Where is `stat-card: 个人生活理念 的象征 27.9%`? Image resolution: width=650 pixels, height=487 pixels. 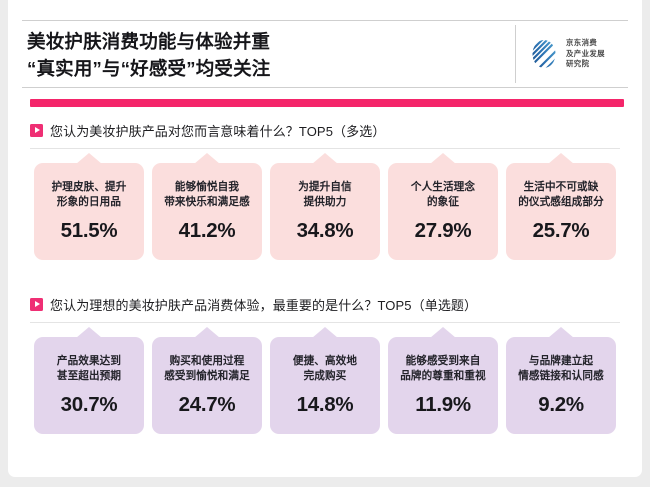 stat-card: 个人生活理念 的象征 27.9% is located at coordinates (443, 211).